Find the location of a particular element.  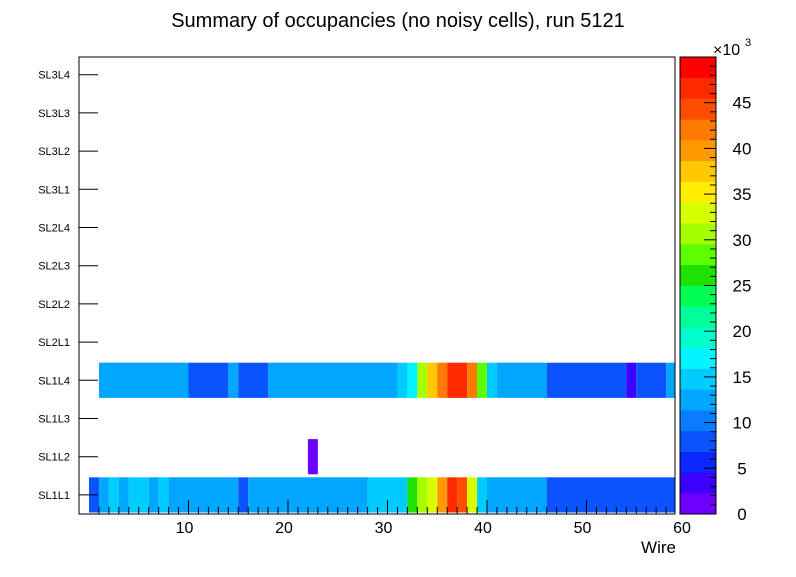

y-tick-label-sl1l4: SL1L4 is located at coordinates (54, 381).